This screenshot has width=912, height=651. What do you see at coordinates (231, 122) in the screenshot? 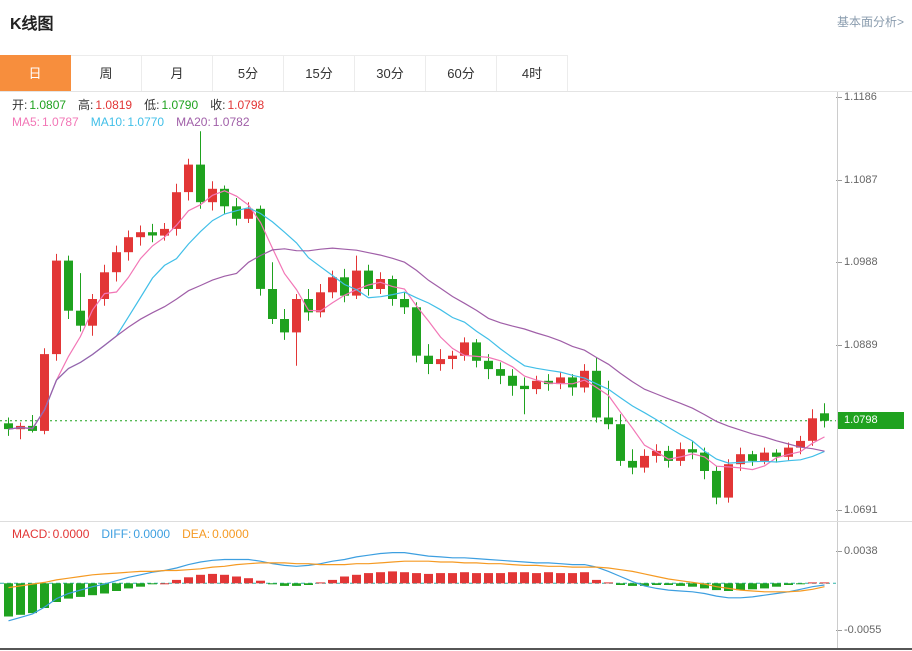
I see `ma20-value: 1.0782` at bounding box center [231, 122].